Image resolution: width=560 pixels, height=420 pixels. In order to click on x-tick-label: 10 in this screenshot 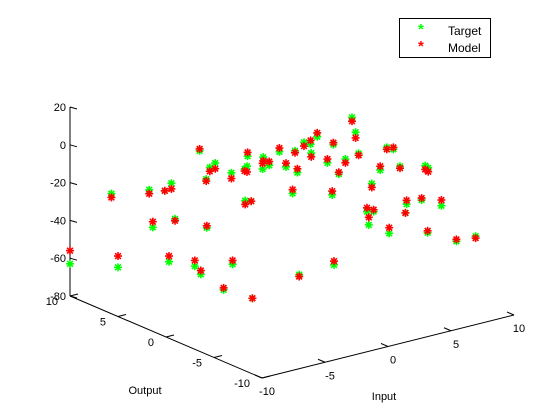, I will do `click(519, 329)`.